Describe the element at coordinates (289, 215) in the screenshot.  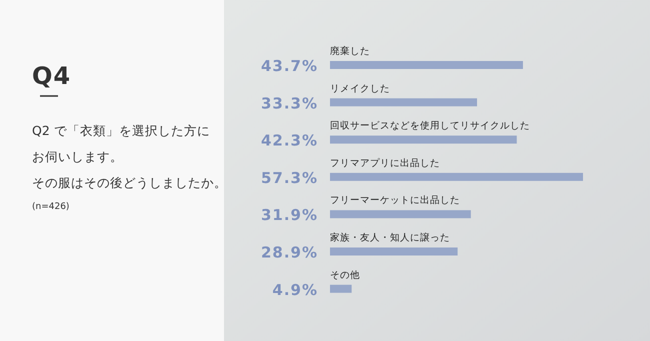
I see `data-label: 31.9%` at that location.